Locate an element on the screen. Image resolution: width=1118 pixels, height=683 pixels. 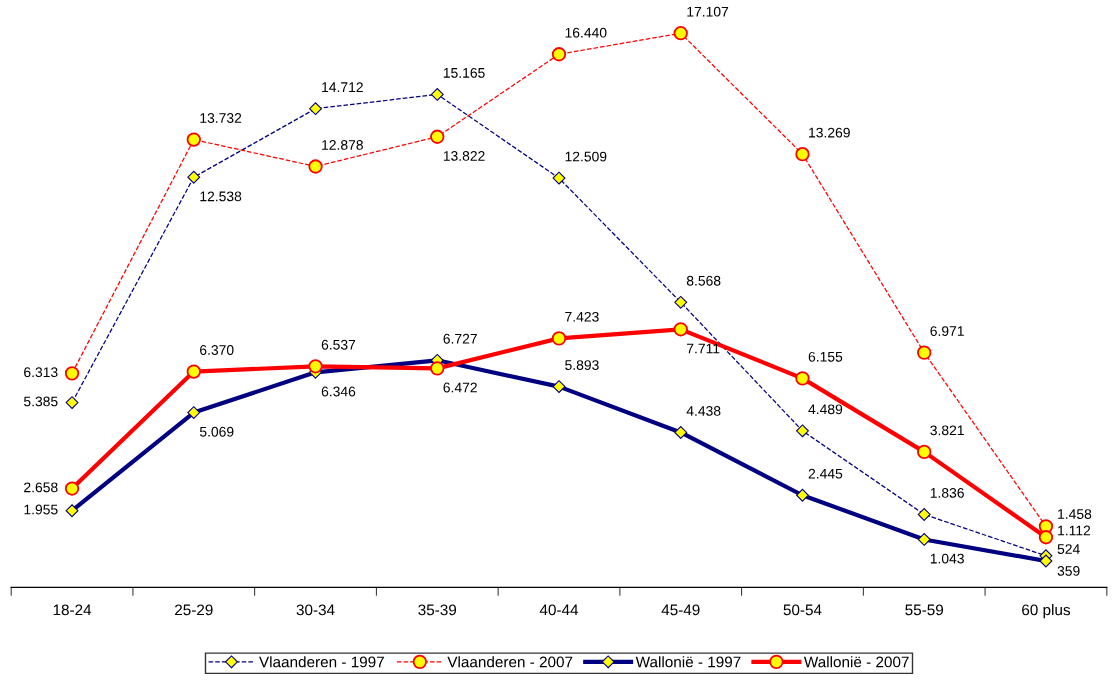
data-label: 1.112 is located at coordinates (1074, 530).